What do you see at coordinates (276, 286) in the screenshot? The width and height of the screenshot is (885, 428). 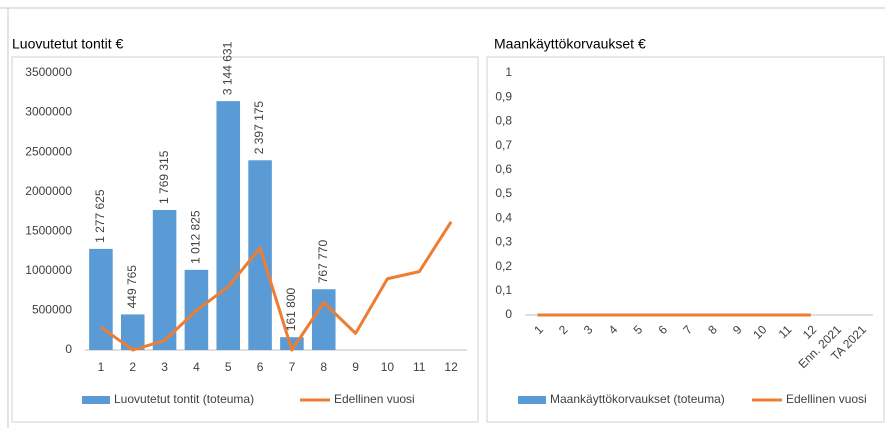 I see `line-series` at bounding box center [276, 286].